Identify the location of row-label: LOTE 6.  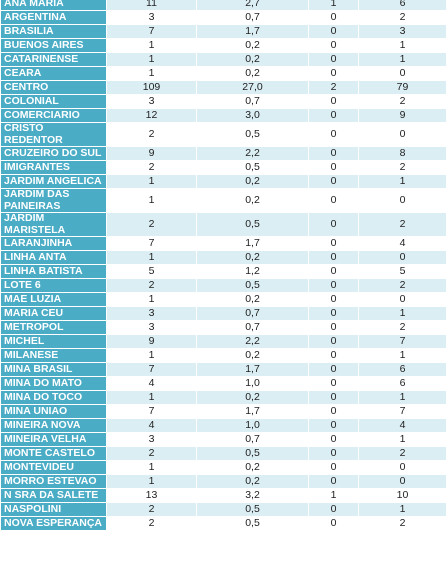
(53, 285).